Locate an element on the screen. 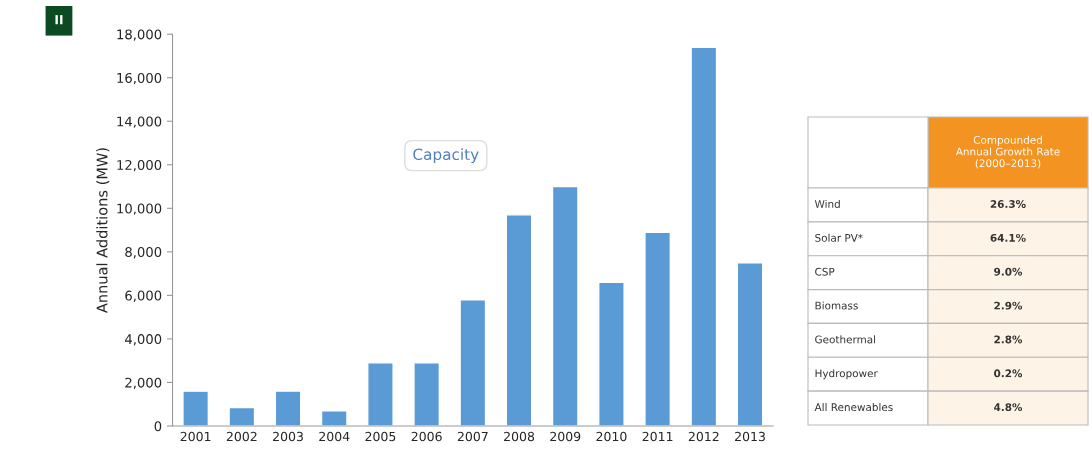  text: Wind is located at coordinates (827, 203).